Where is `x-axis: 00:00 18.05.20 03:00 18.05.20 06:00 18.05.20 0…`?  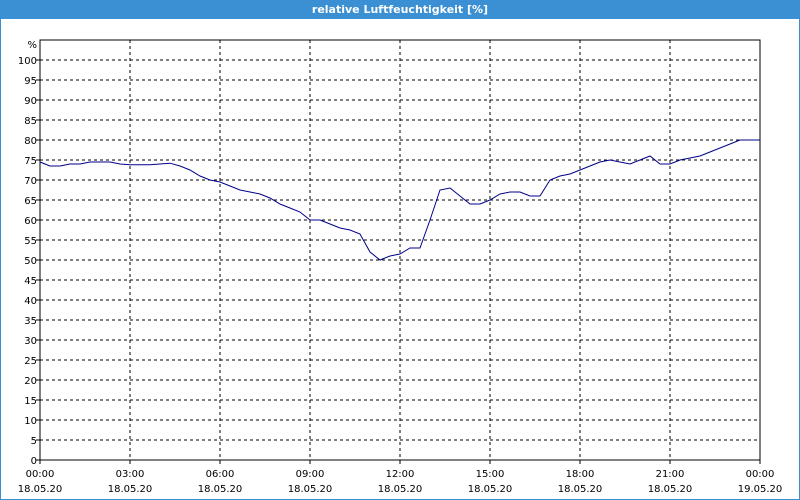
x-axis: 00:00 18.05.20 03:00 18.05.20 06:00 18.05.20 0… is located at coordinates (400, 477).